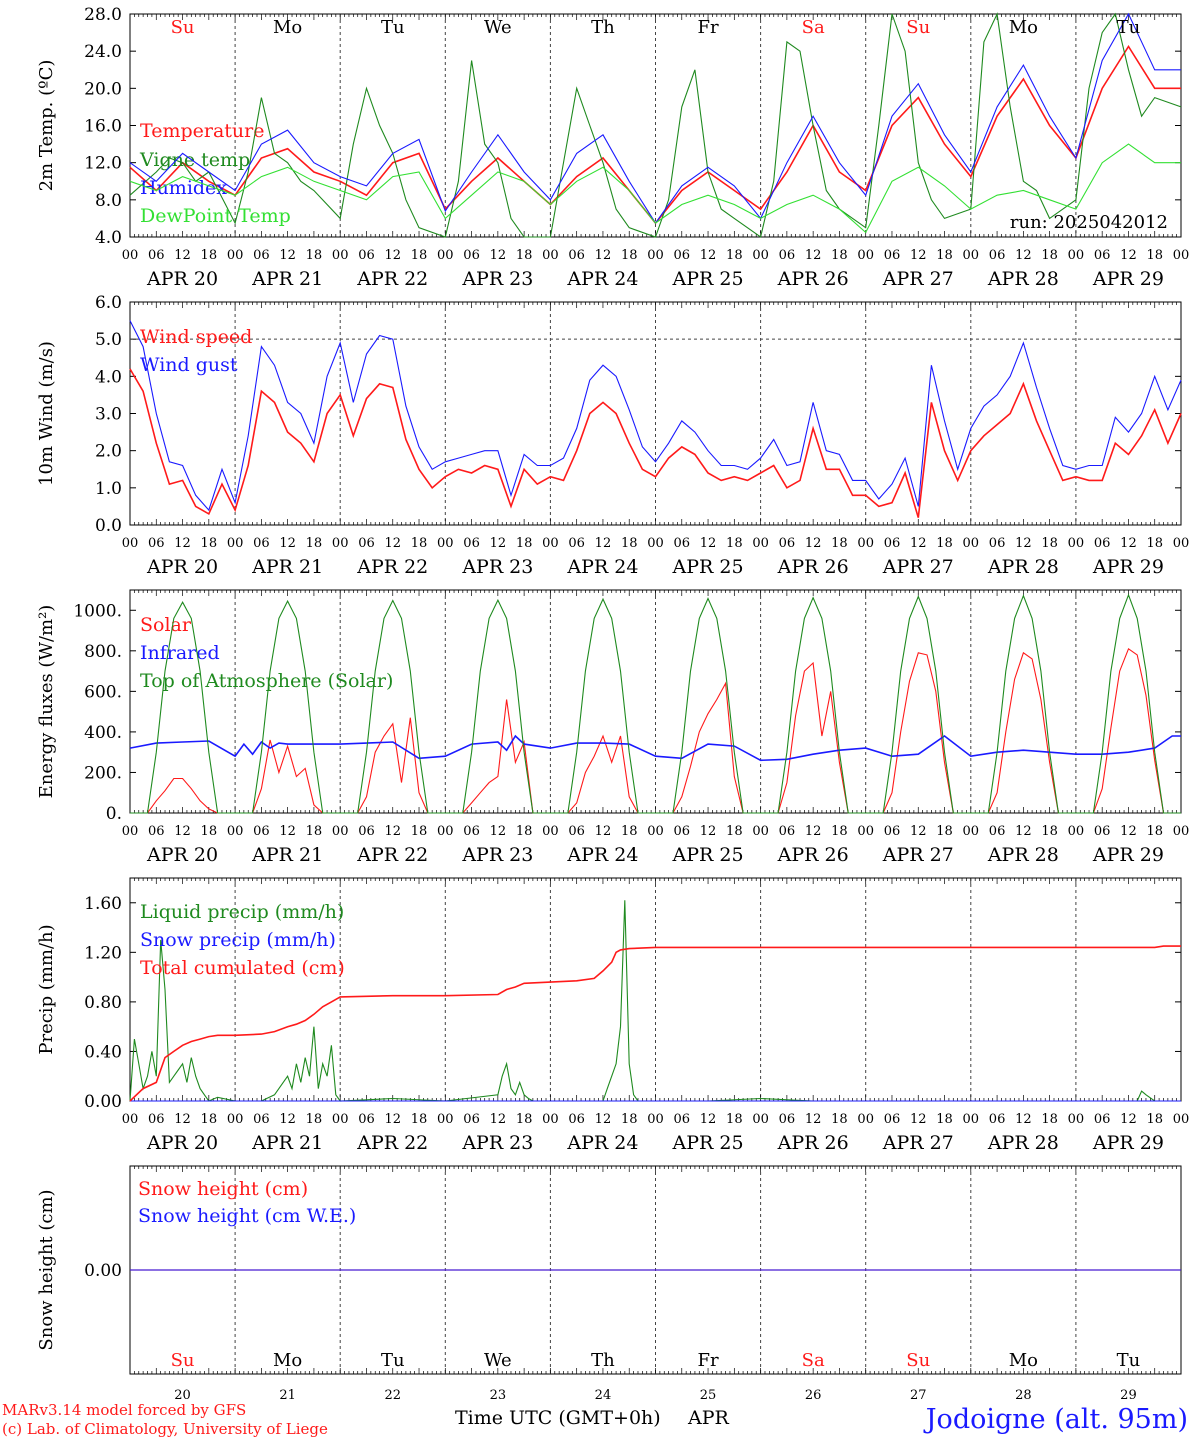 This screenshot has width=1194, height=1440. I want to click on y-tick-label: 3.0, so click(108, 415).